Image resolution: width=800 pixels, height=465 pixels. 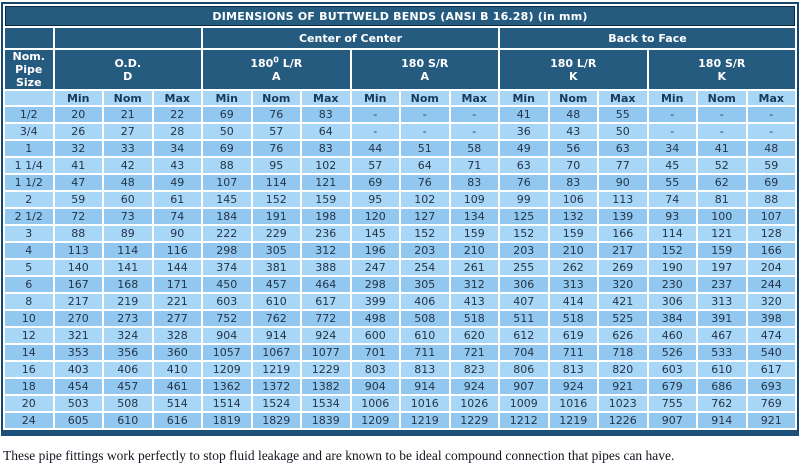 What do you see at coordinates (474, 199) in the screenshot?
I see `table-cell: 109` at bounding box center [474, 199].